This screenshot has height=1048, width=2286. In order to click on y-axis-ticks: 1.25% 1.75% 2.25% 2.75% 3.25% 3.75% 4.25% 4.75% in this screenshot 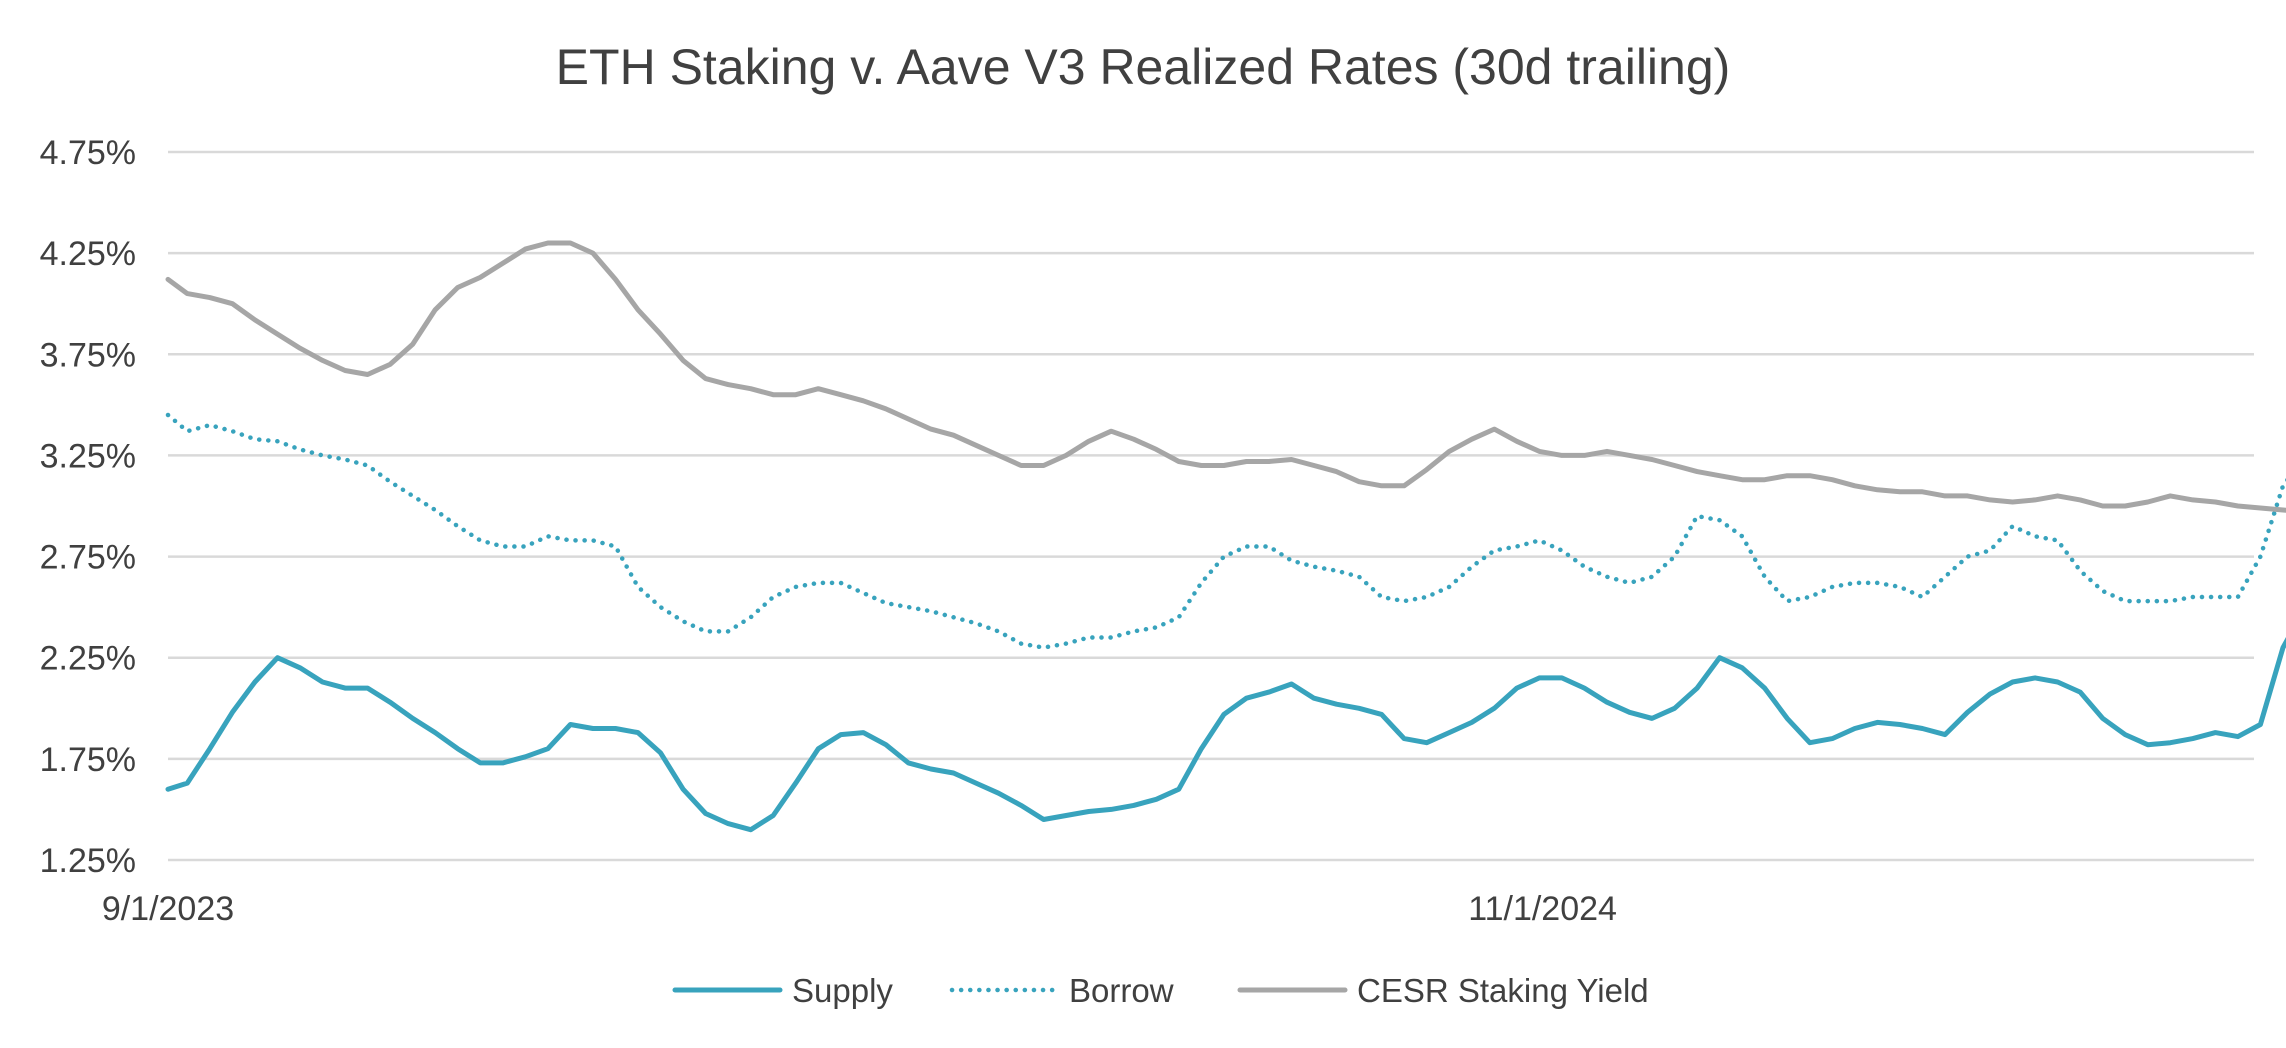, I will do `click(88, 507)`.